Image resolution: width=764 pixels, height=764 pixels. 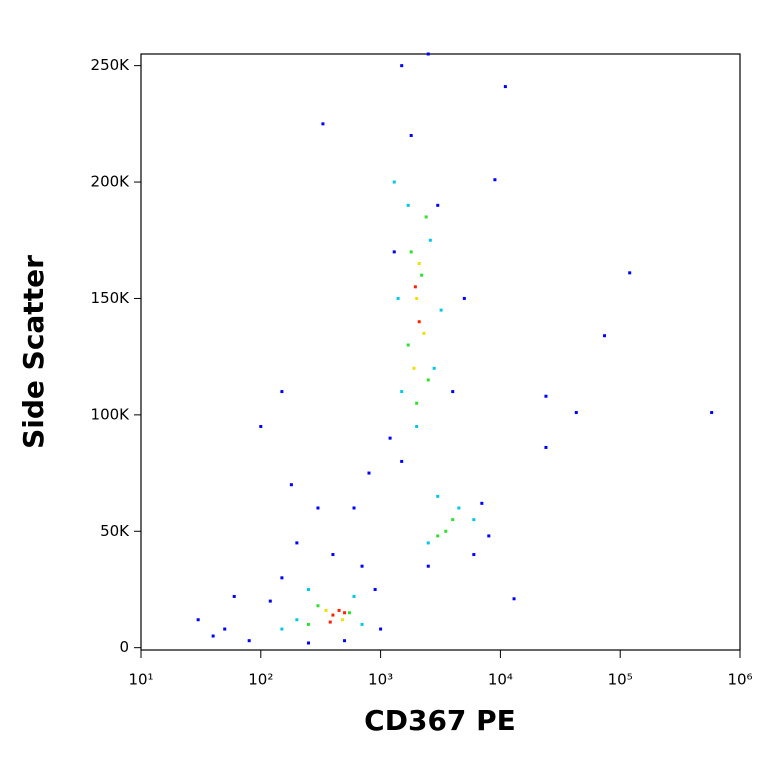 What do you see at coordinates (111, 414) in the screenshot?
I see `y-tick-label: 100K` at bounding box center [111, 414].